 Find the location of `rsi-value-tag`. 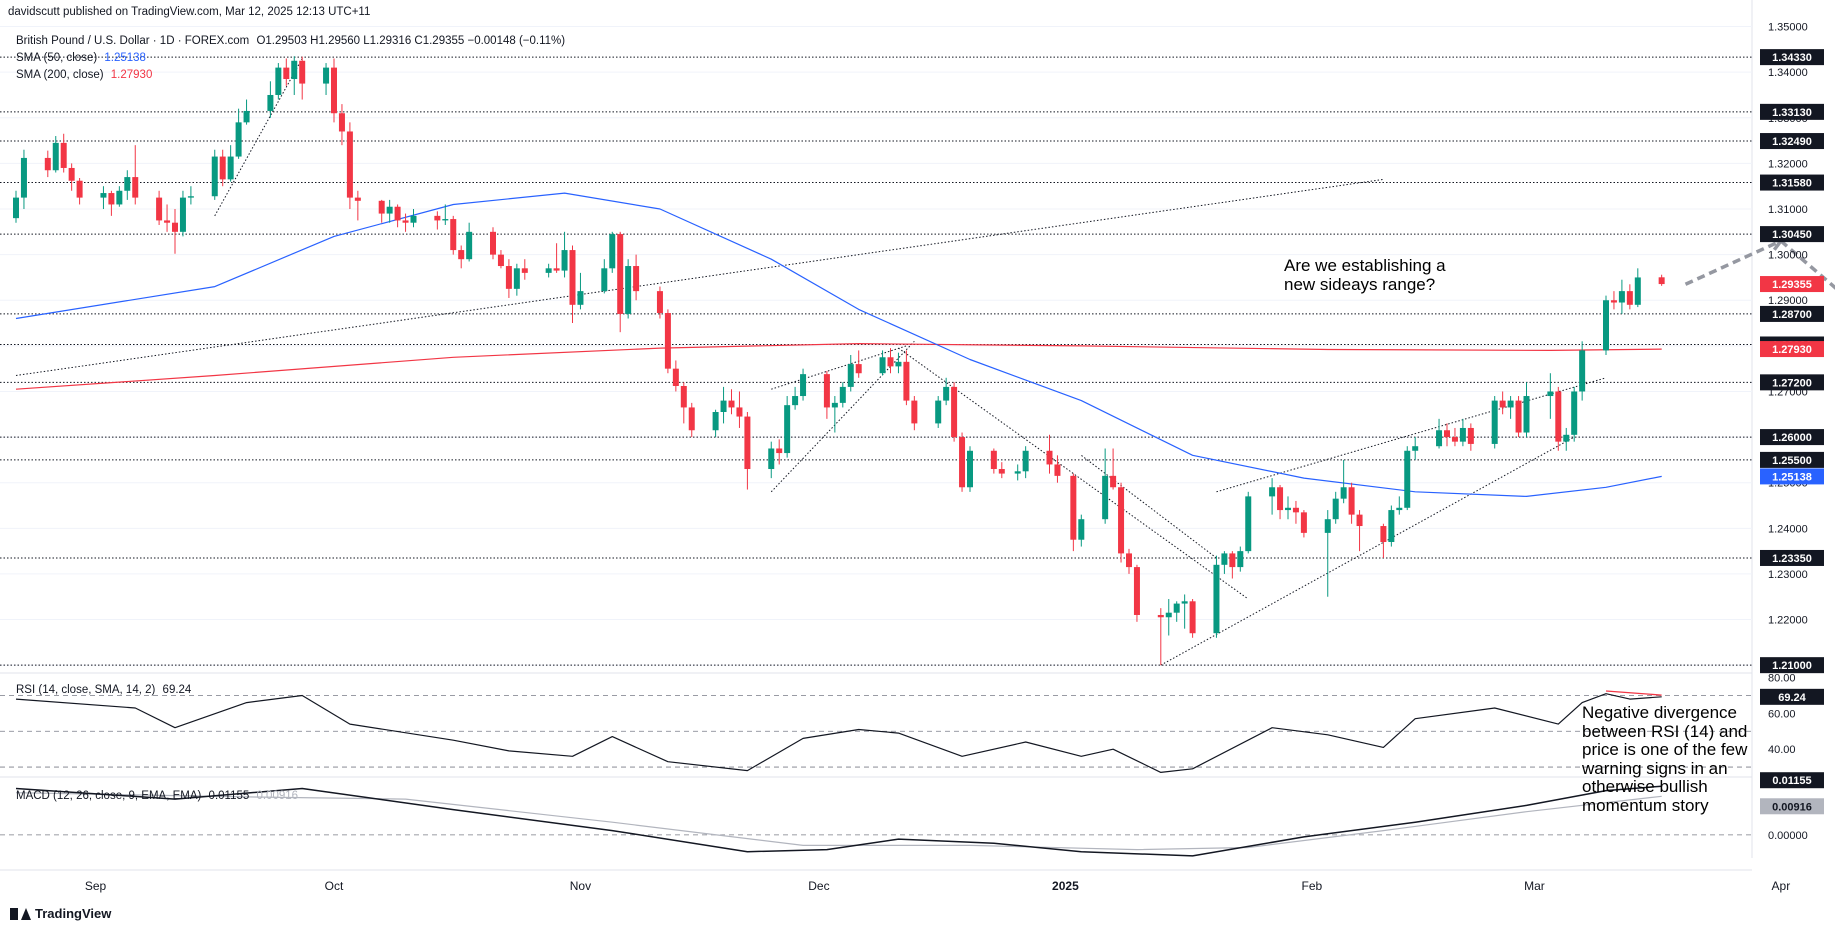

rsi-value-tag is located at coordinates (1792, 696).